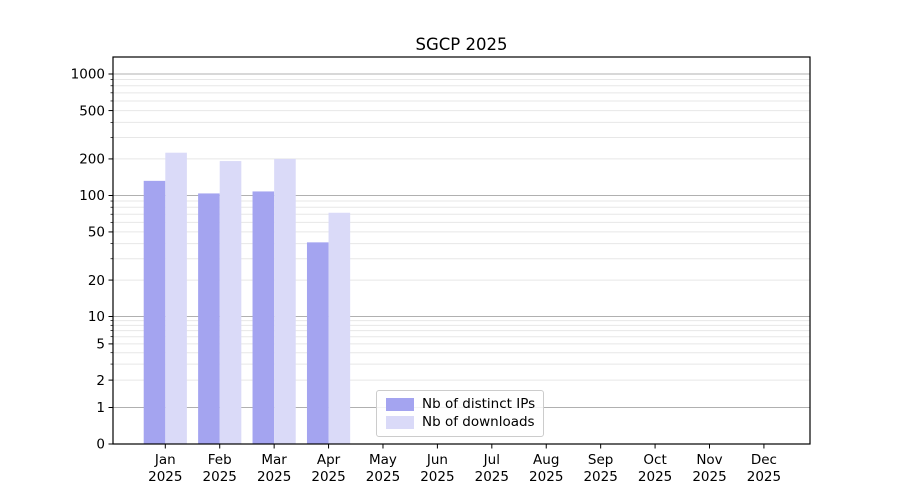 The height and width of the screenshot is (500, 900). I want to click on bar-distinct-ips-apr, so click(317, 343).